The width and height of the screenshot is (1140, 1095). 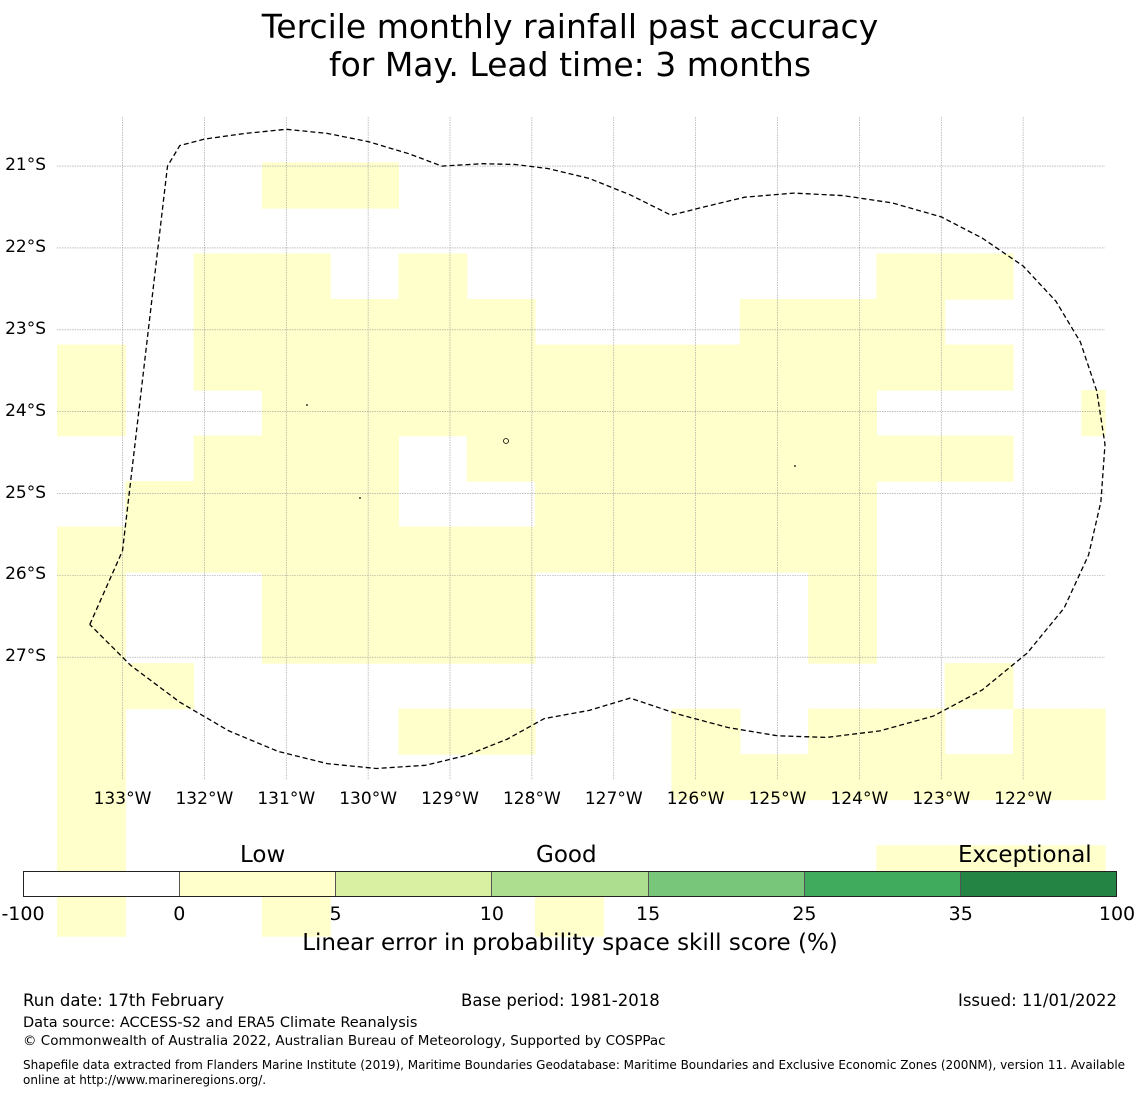 What do you see at coordinates (25, 328) in the screenshot?
I see `latitude-label: 23°S` at bounding box center [25, 328].